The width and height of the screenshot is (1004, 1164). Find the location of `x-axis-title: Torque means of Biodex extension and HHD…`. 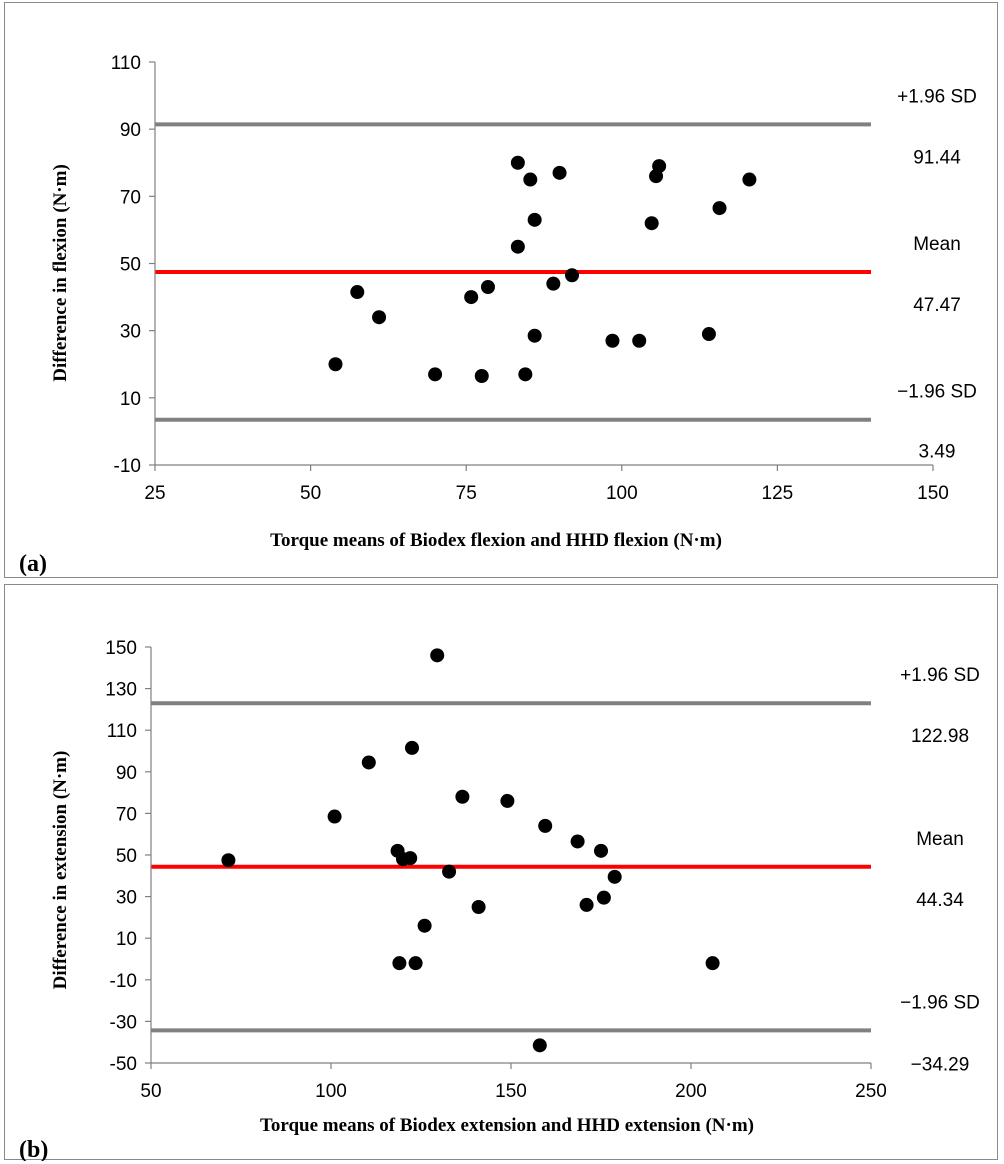

x-axis-title: Torque means of Biodex extension and HHD… is located at coordinates (507, 1125).